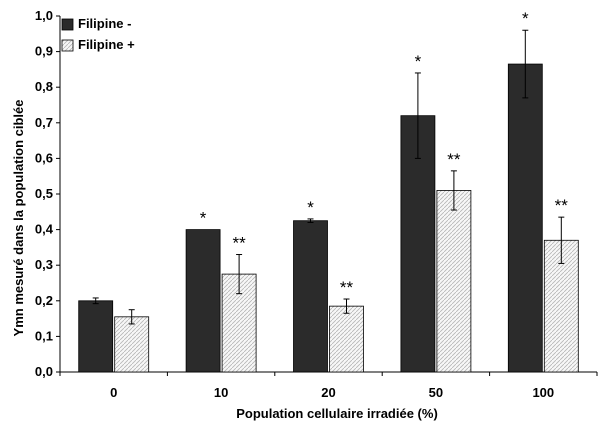 The width and height of the screenshot is (605, 430). What do you see at coordinates (337, 413) in the screenshot?
I see `x-axis-title: Population cellulaire irradiée (%)` at bounding box center [337, 413].